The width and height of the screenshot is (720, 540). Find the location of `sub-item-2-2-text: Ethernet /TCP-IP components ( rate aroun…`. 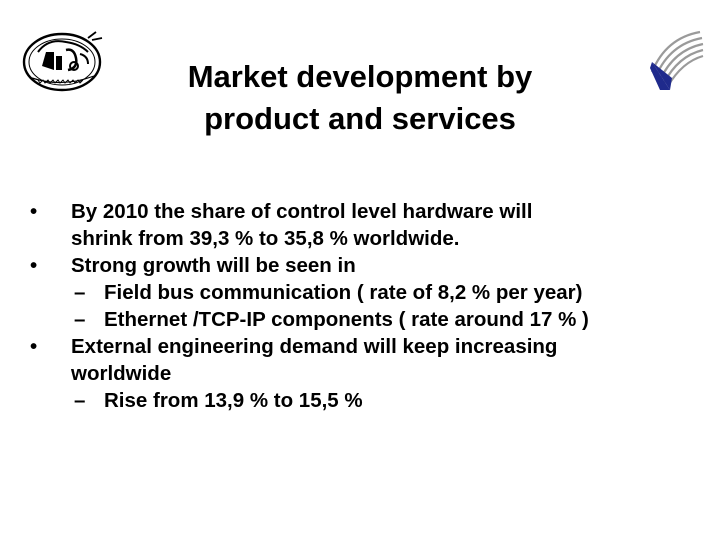

sub-item-2-2-text: Ethernet /TCP-IP components ( rate aroun… is located at coordinates (346, 319).